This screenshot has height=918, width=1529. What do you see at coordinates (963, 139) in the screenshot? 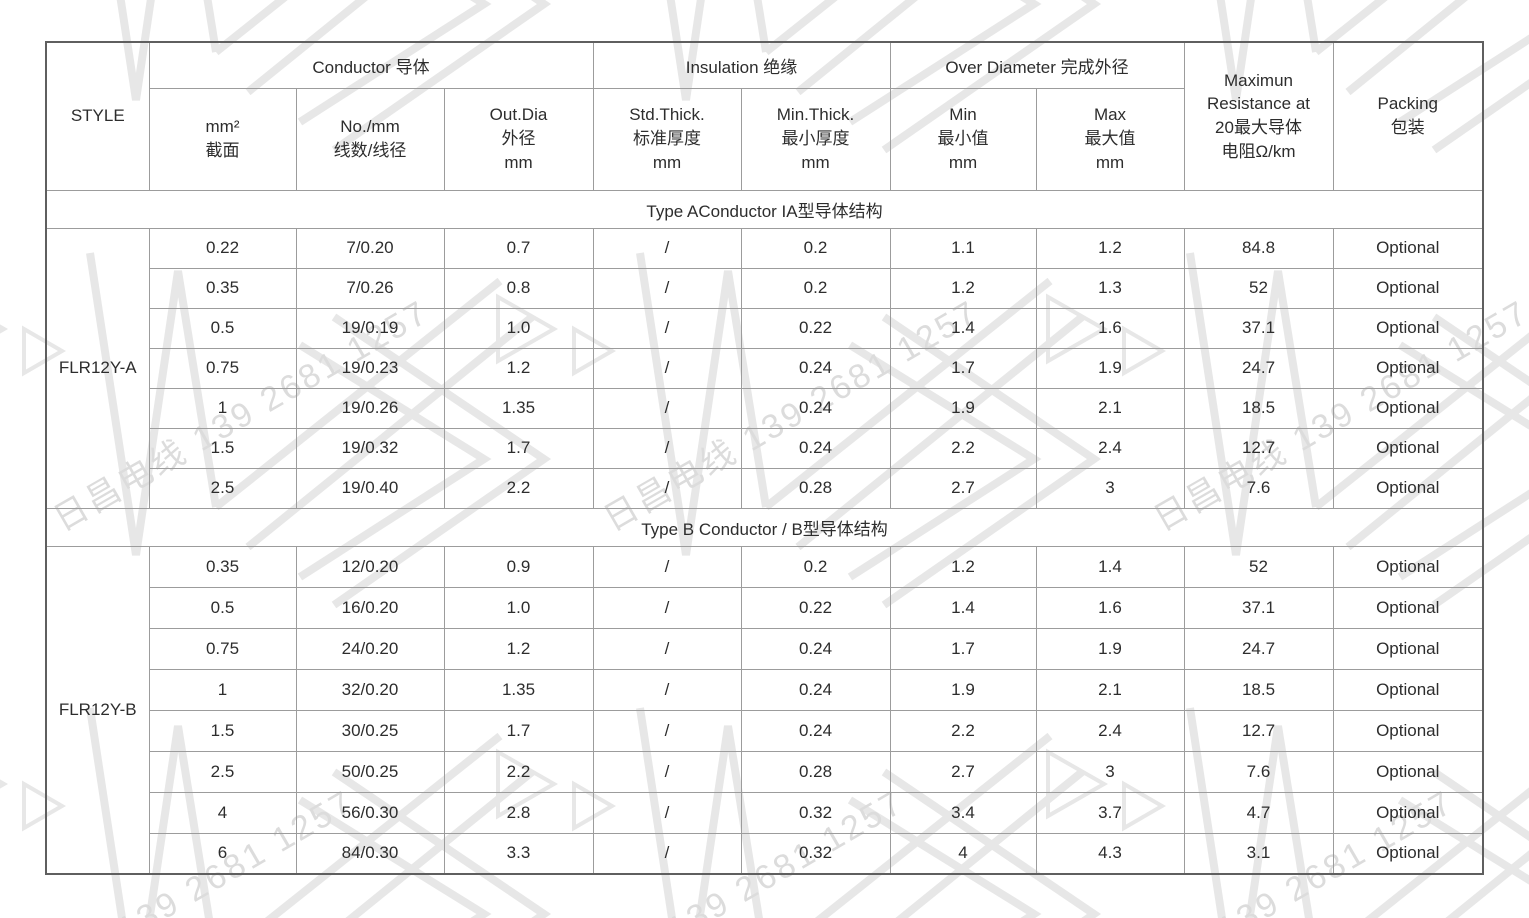
I see `min-column-header: Min 最小值 mm` at bounding box center [963, 139].